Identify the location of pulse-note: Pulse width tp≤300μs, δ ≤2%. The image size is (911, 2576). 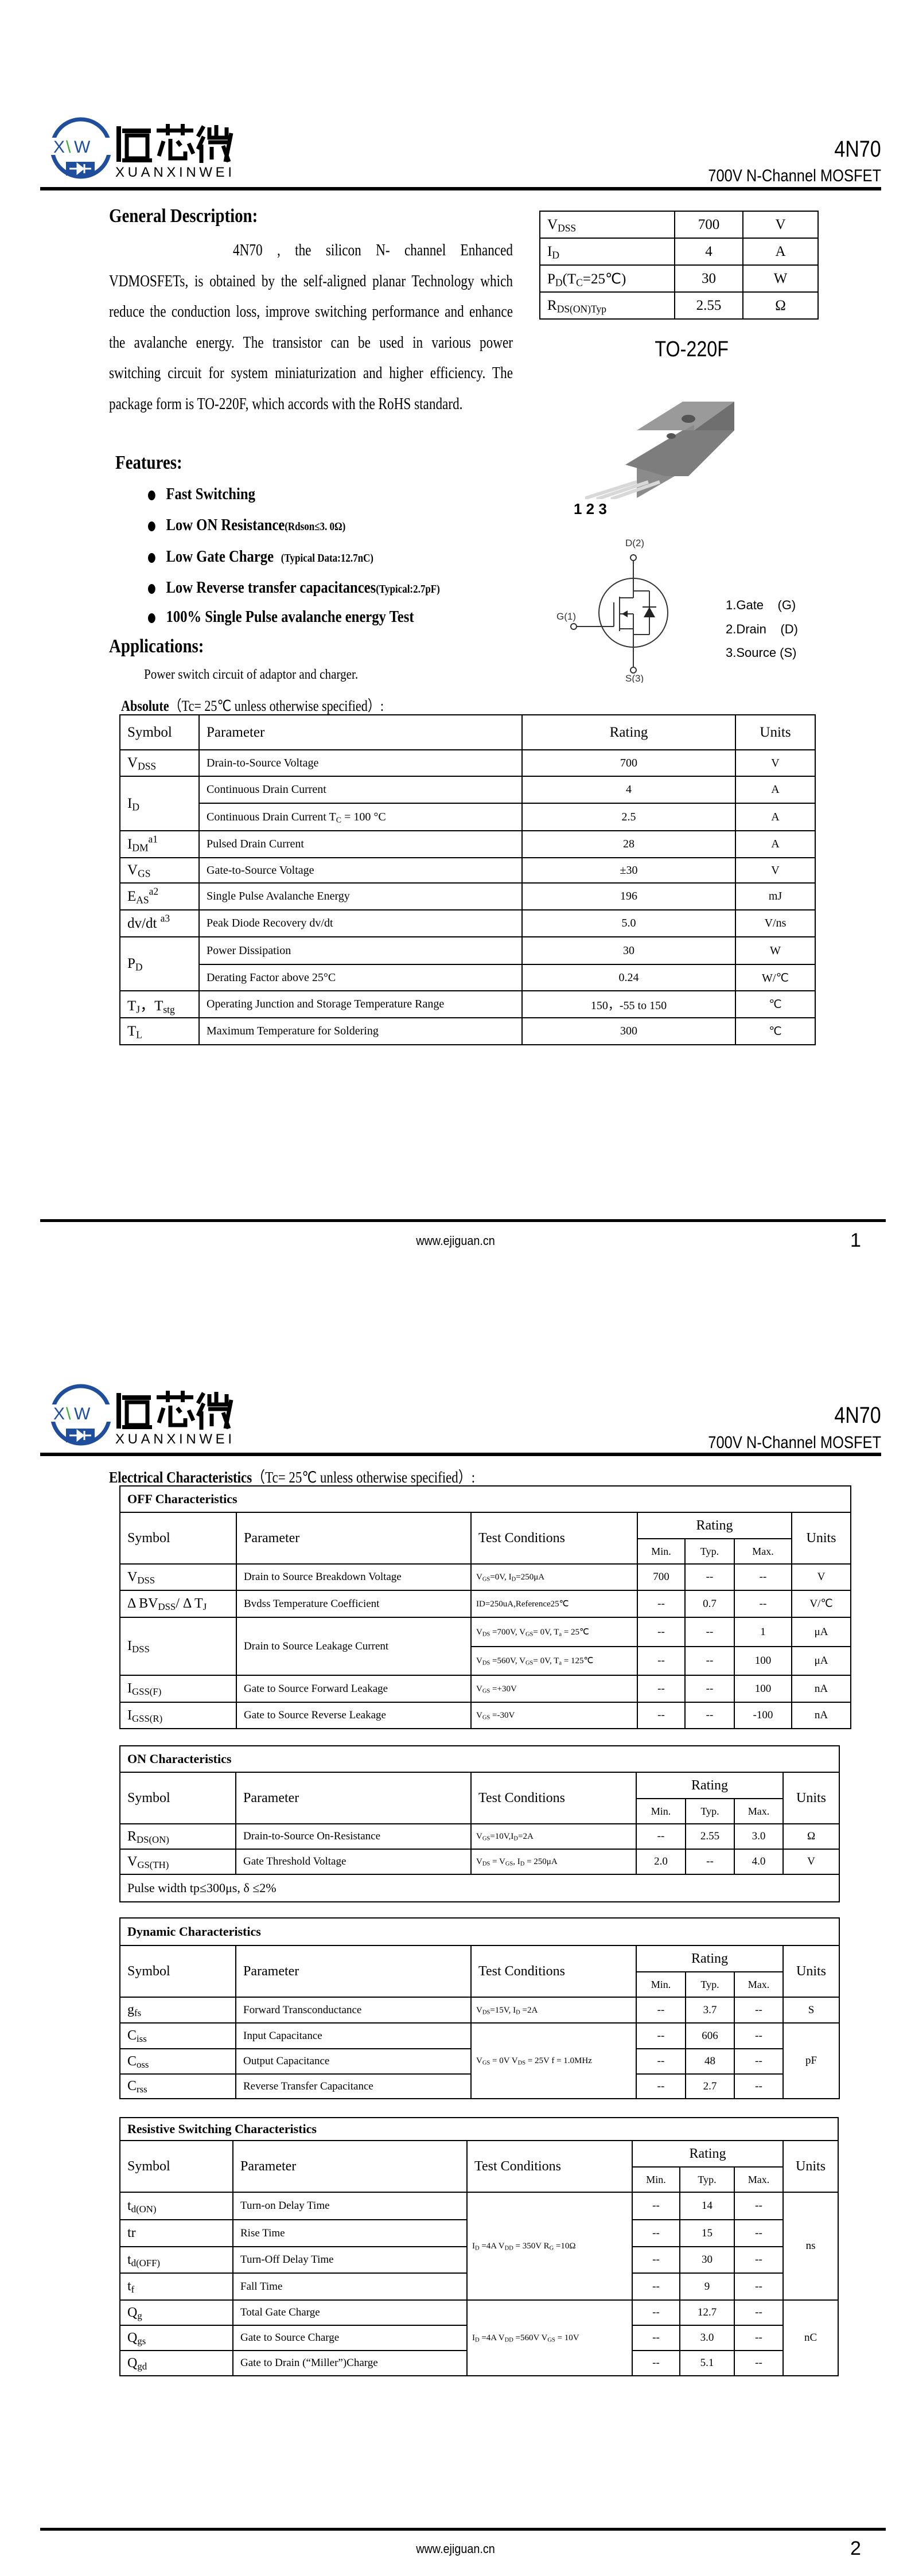
(479, 1888).